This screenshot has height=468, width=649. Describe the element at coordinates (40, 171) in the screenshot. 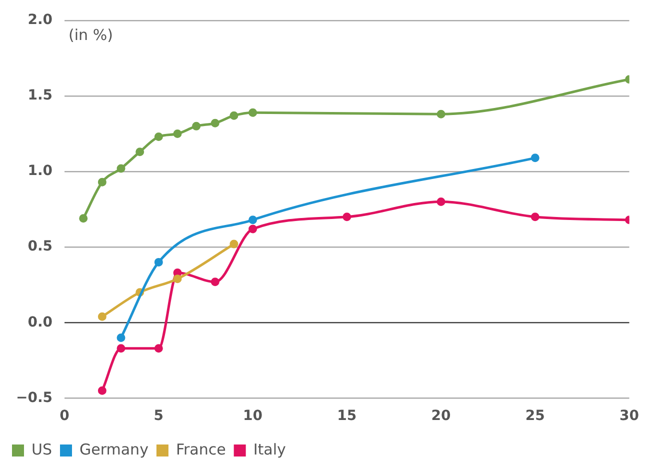

I see `y-tick-label: 1.0` at that location.